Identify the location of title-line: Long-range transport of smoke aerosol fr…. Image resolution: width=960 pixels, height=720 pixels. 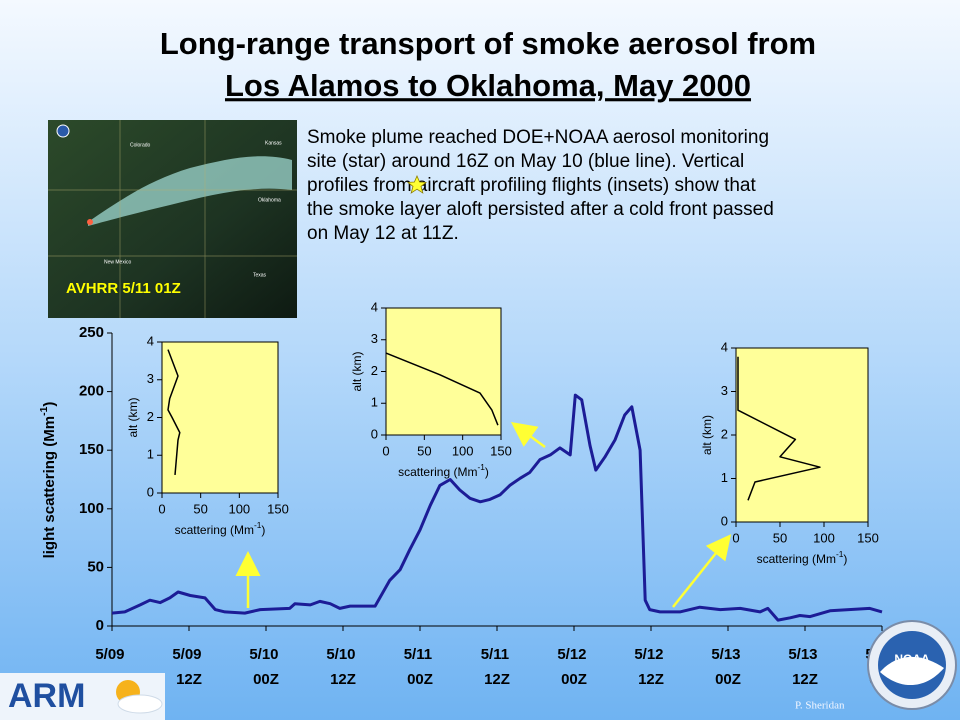
(488, 43).